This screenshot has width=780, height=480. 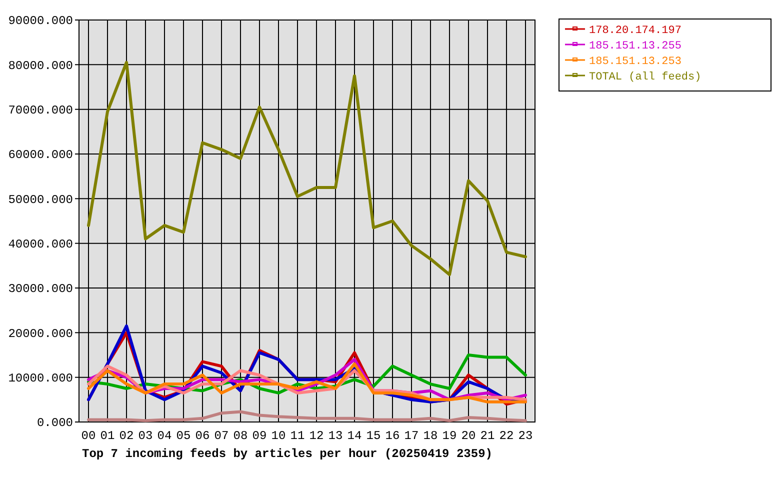 What do you see at coordinates (411, 436) in the screenshot?
I see `x-tick-label: 17` at bounding box center [411, 436].